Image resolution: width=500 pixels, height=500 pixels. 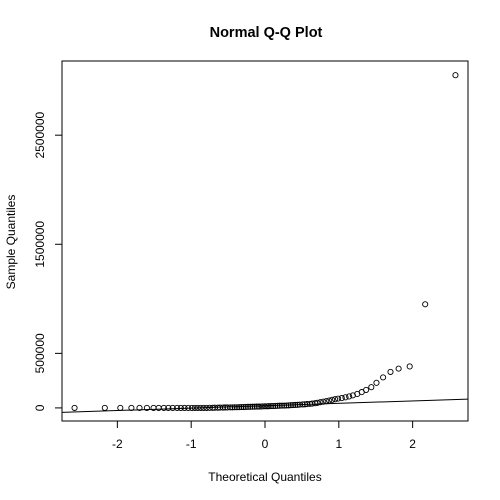 What do you see at coordinates (40, 134) in the screenshot?
I see `y-tick-label: 2500000` at bounding box center [40, 134].